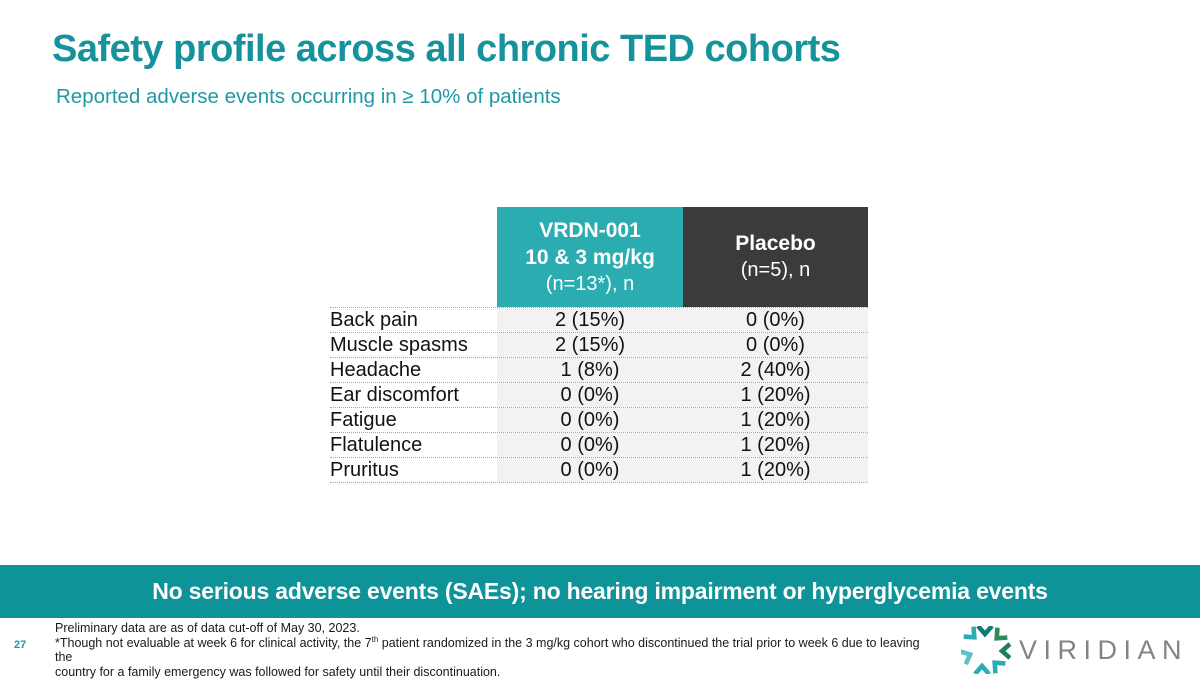  I want to click on adverse-event-label: Pruritus, so click(413, 470).